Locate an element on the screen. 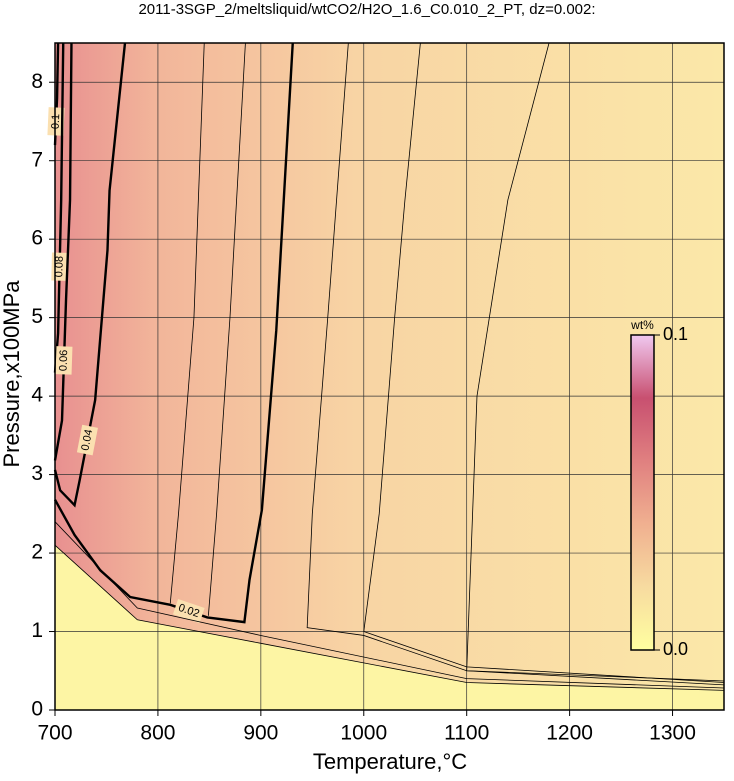 The width and height of the screenshot is (734, 781). colorbar is located at coordinates (642, 492).